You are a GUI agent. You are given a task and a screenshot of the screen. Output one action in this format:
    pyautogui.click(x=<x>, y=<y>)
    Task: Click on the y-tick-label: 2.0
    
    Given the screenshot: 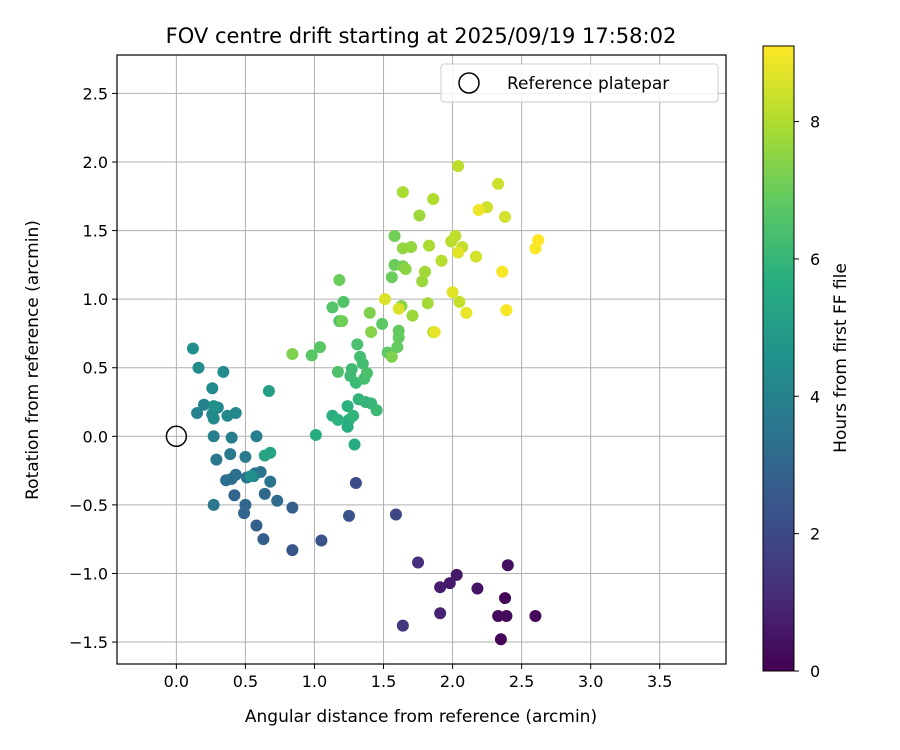 What is the action you would take?
    pyautogui.click(x=95, y=162)
    